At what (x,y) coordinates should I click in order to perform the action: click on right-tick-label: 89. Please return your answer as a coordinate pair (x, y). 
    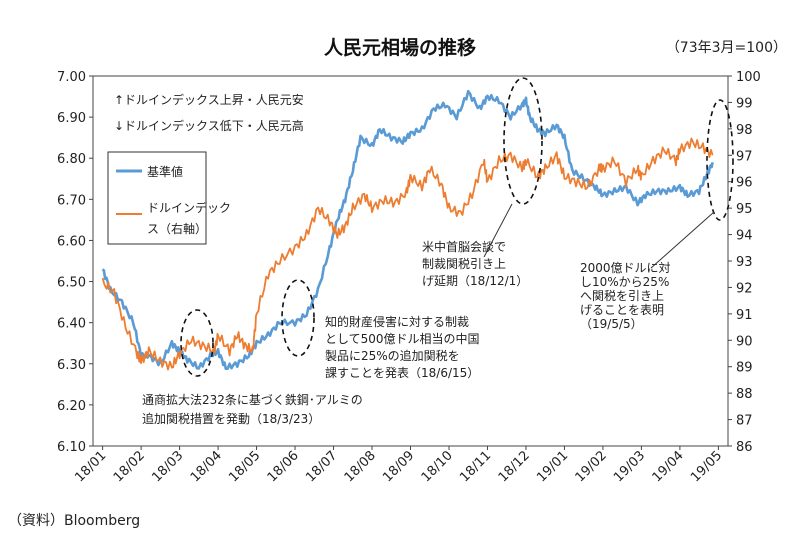
    Looking at the image, I should click on (744, 368).